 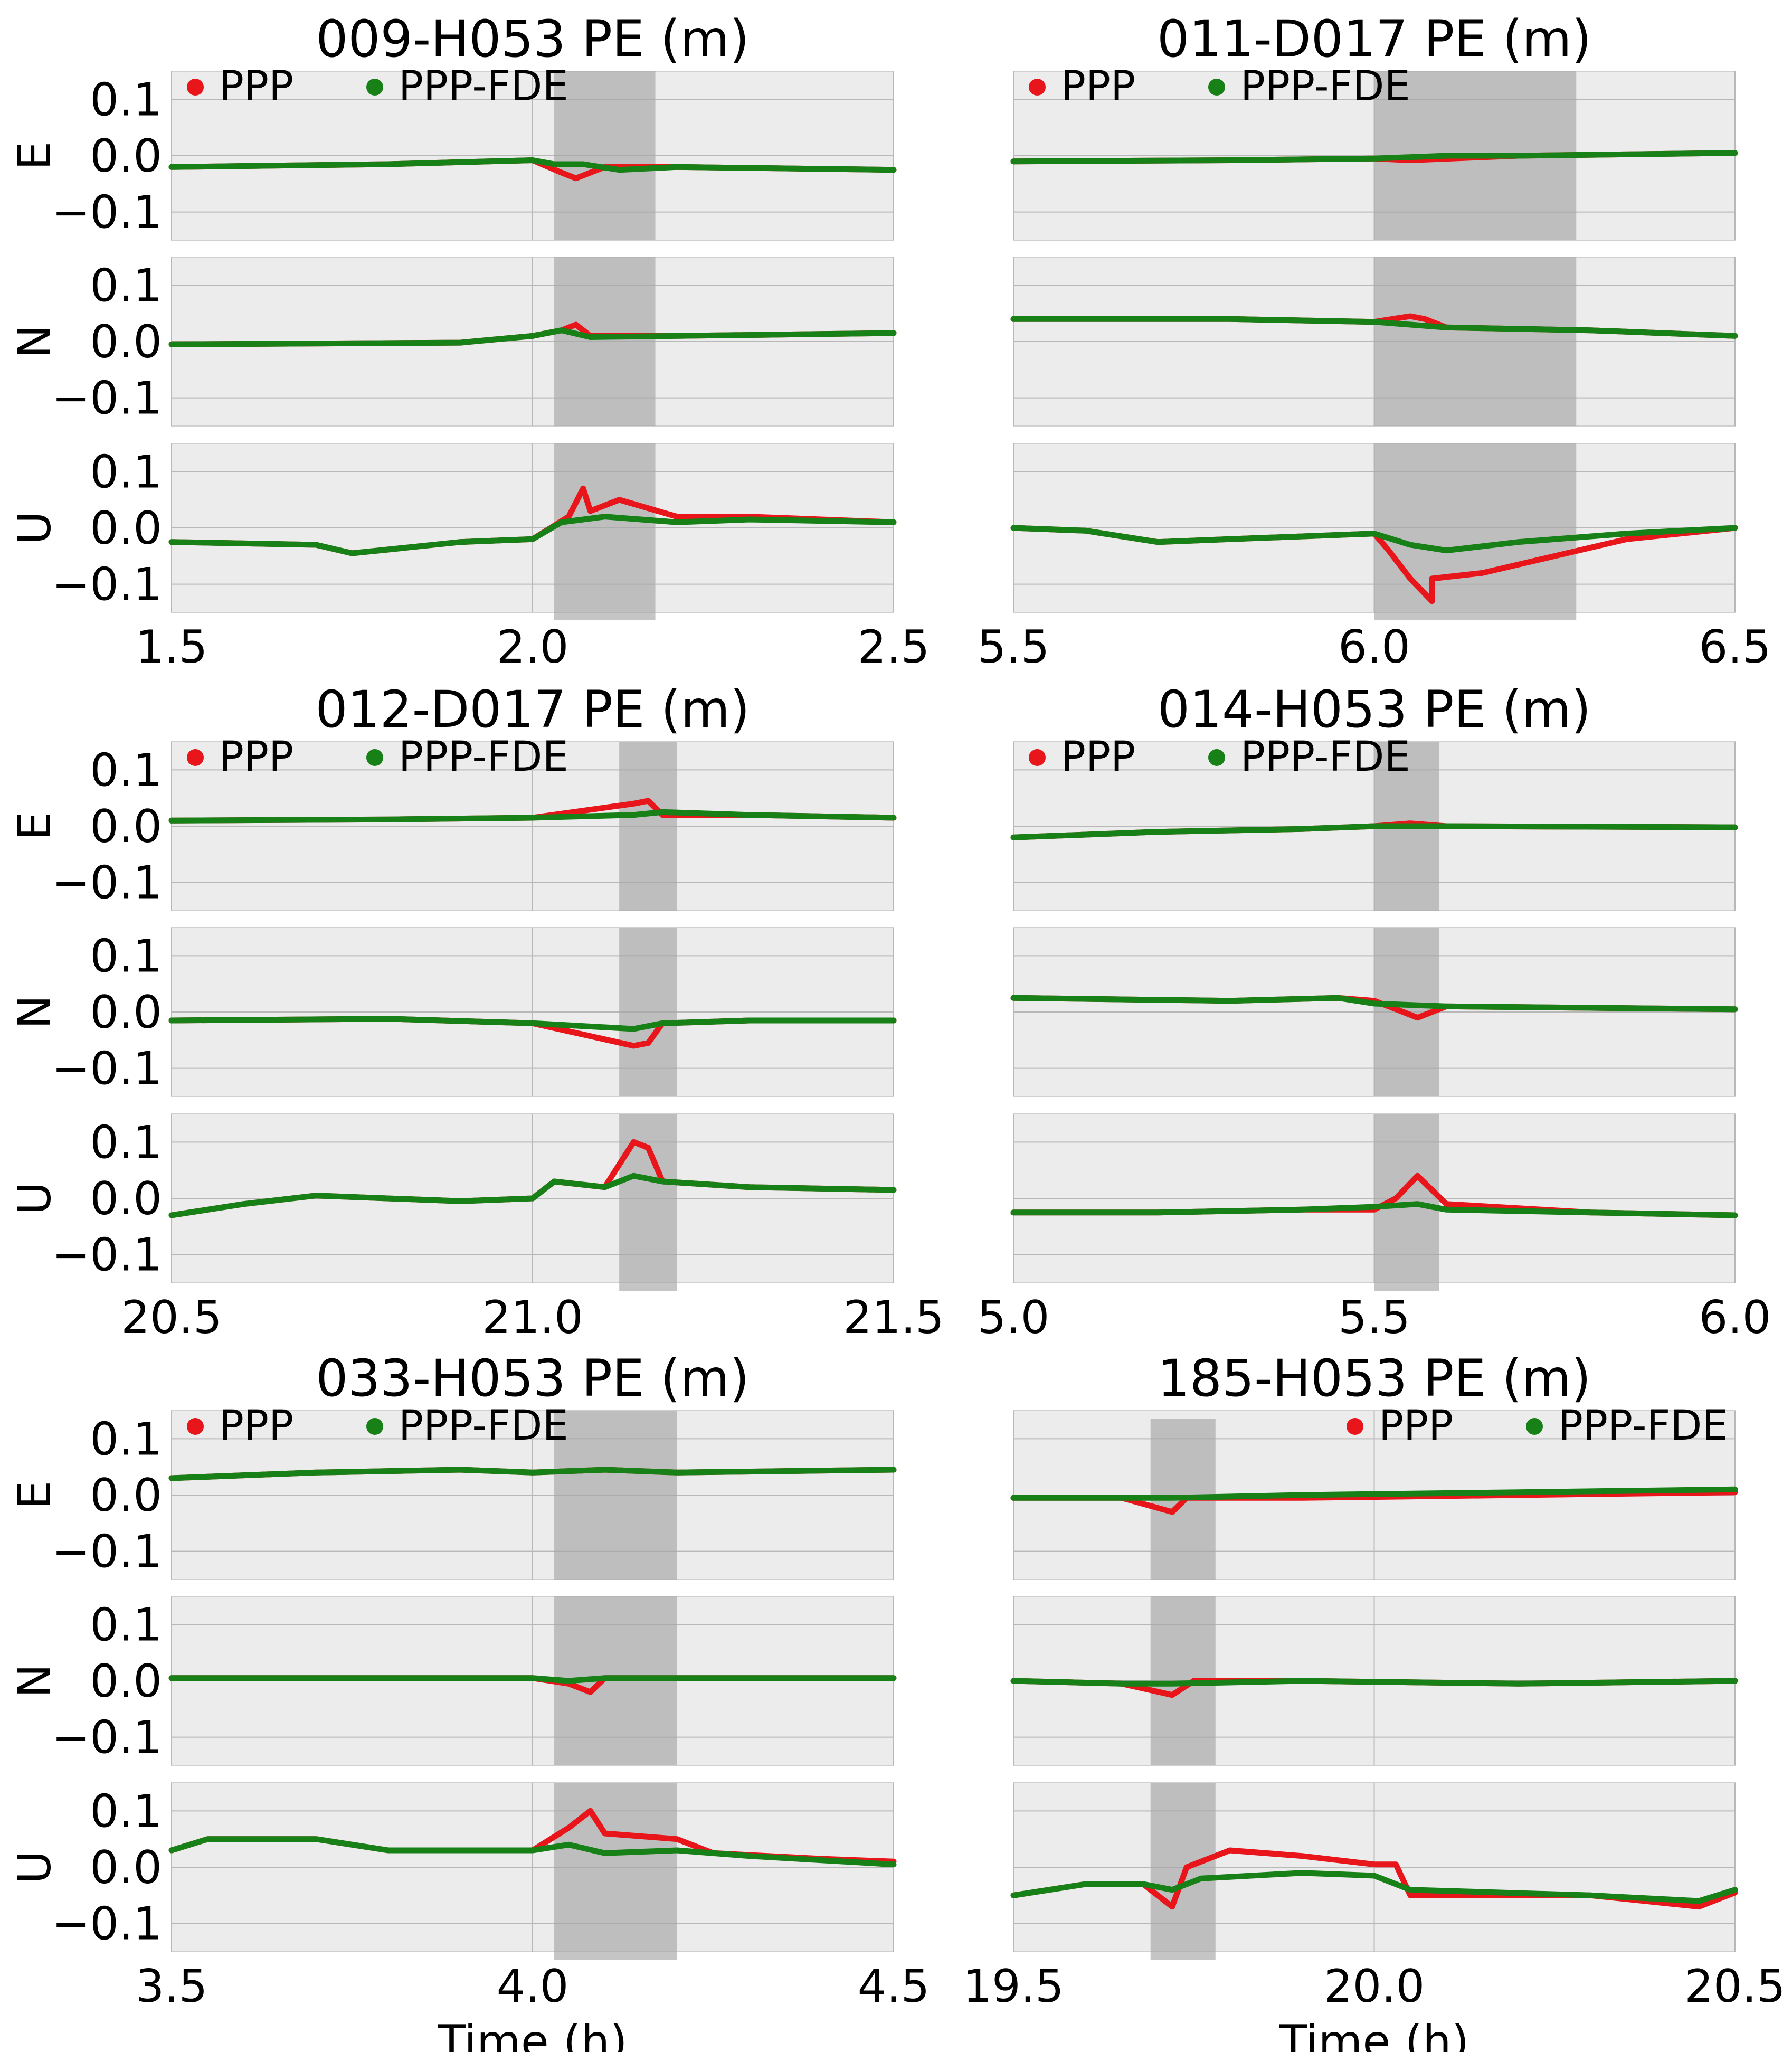 What do you see at coordinates (533, 648) in the screenshot?
I see `x-tick-label: 2.0` at bounding box center [533, 648].